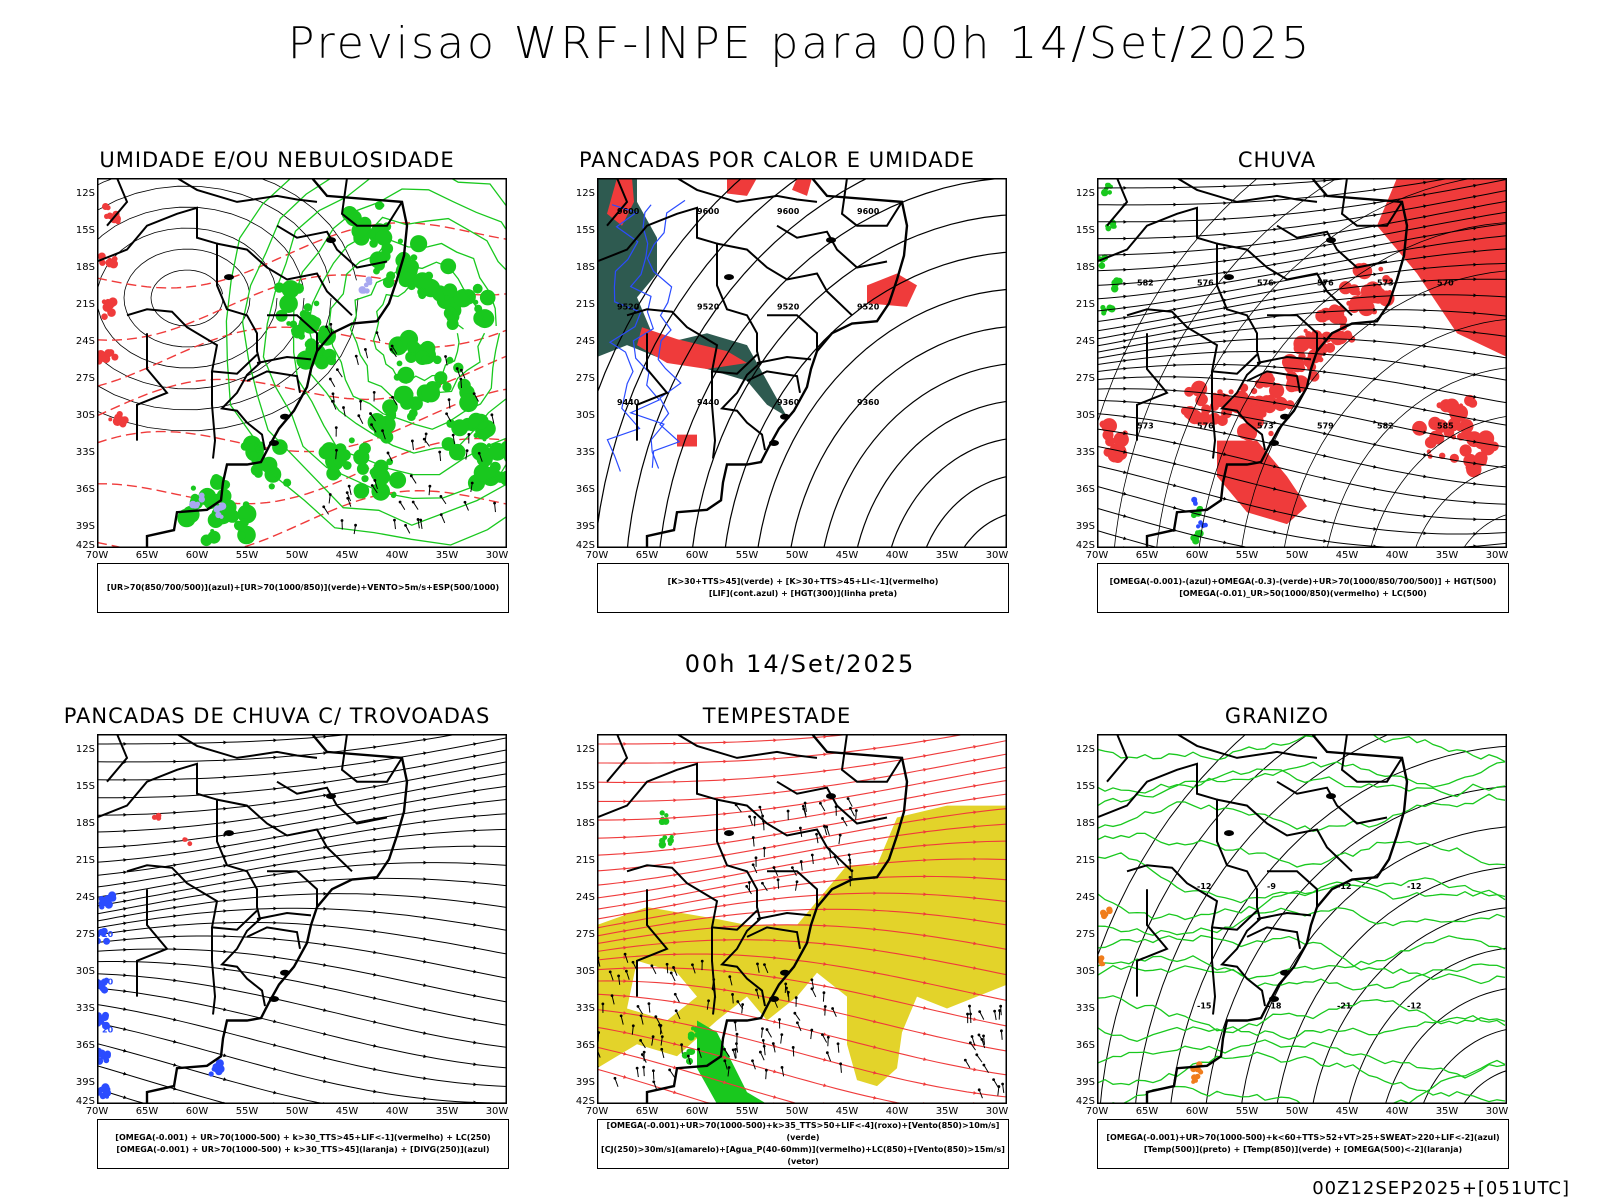 Image resolution: width=1600 pixels, height=1200 pixels. I want to click on jet-hole, so click(662, 990).